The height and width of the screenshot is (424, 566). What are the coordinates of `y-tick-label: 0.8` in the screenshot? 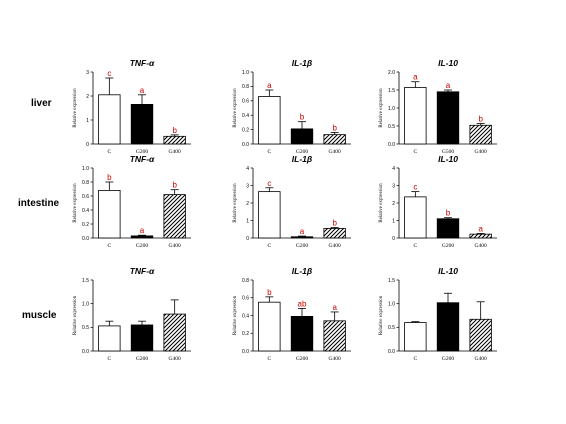 It's located at (245, 281).